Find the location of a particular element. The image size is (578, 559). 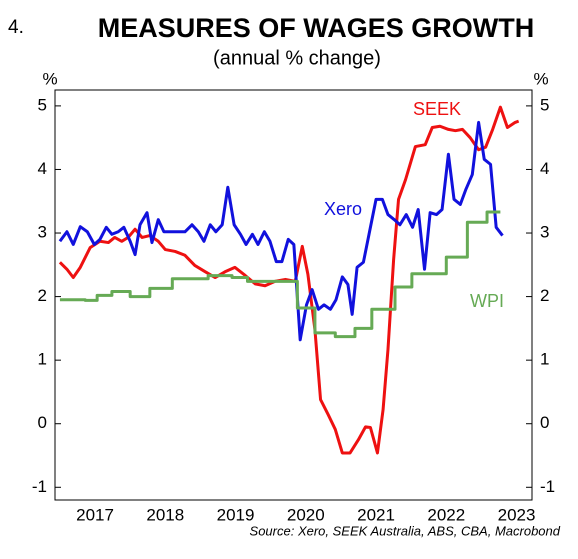

y-unit: % is located at coordinates (49, 78).